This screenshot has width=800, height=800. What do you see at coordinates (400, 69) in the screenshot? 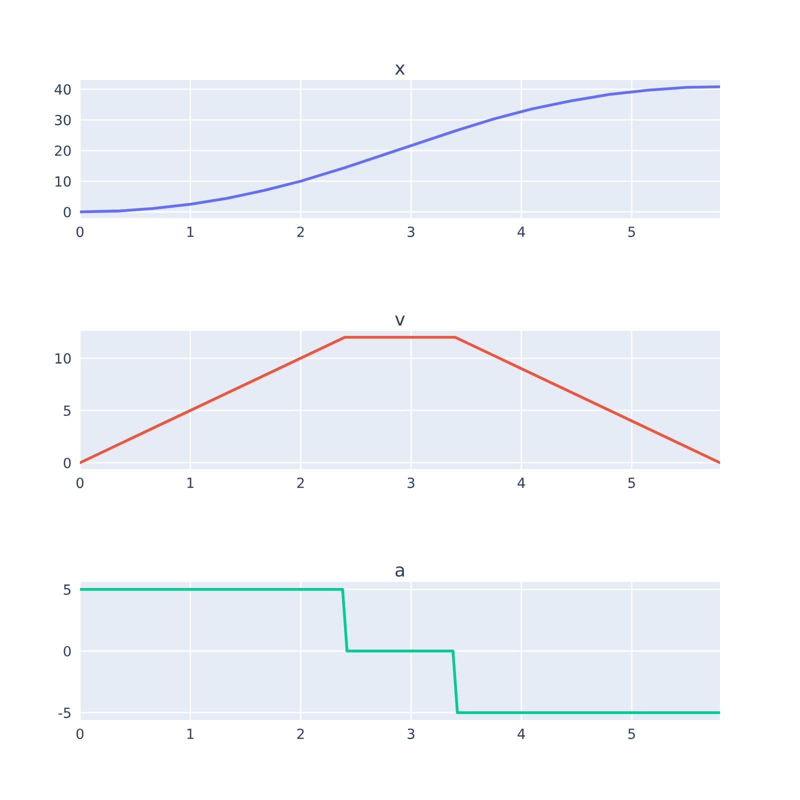
I see `chart-title: x` at bounding box center [400, 69].